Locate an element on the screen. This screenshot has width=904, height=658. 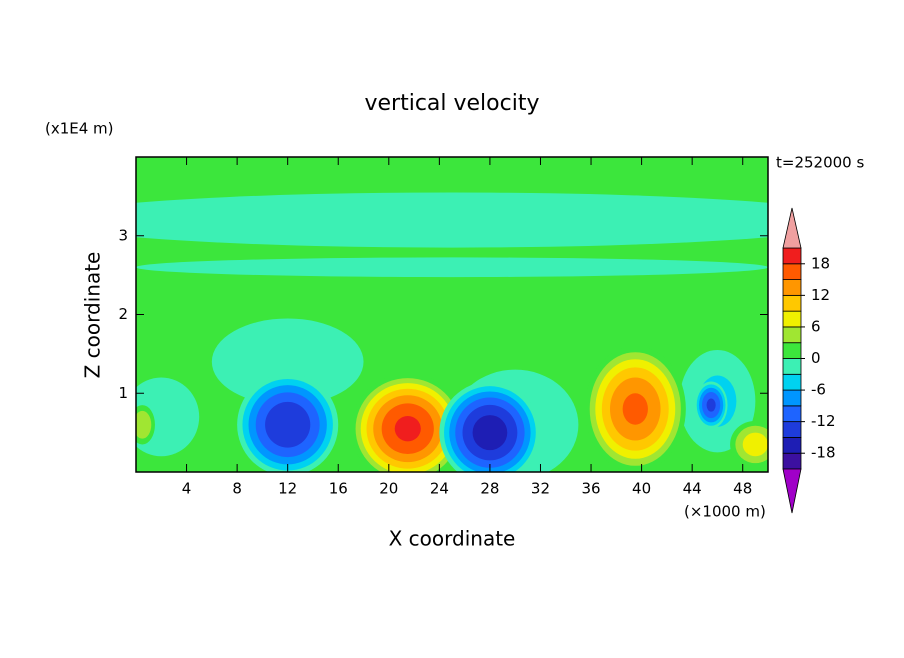
y-tick-label: 1 is located at coordinates (123, 393).